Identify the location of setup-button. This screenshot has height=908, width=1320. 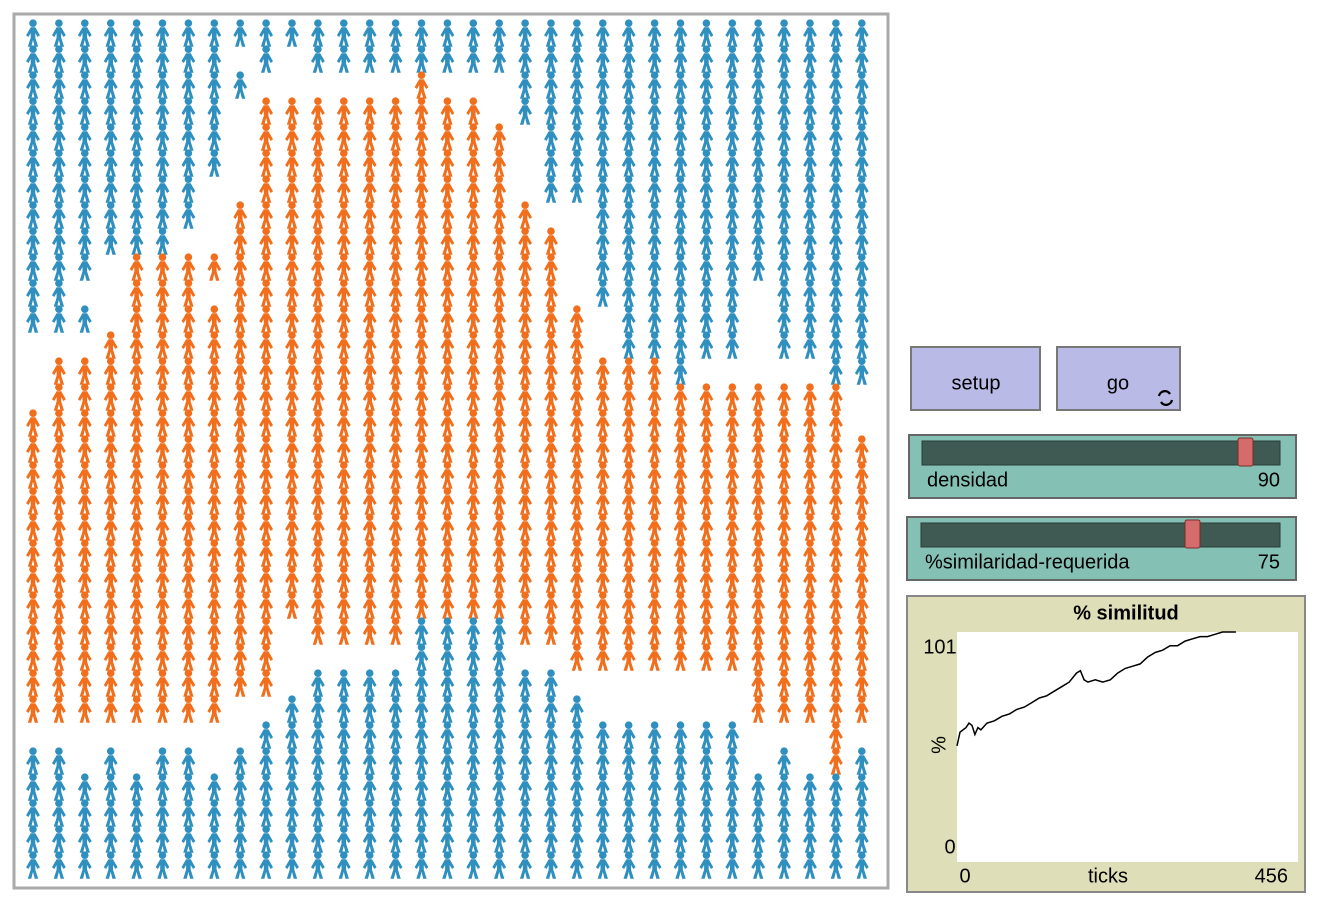
(975, 378).